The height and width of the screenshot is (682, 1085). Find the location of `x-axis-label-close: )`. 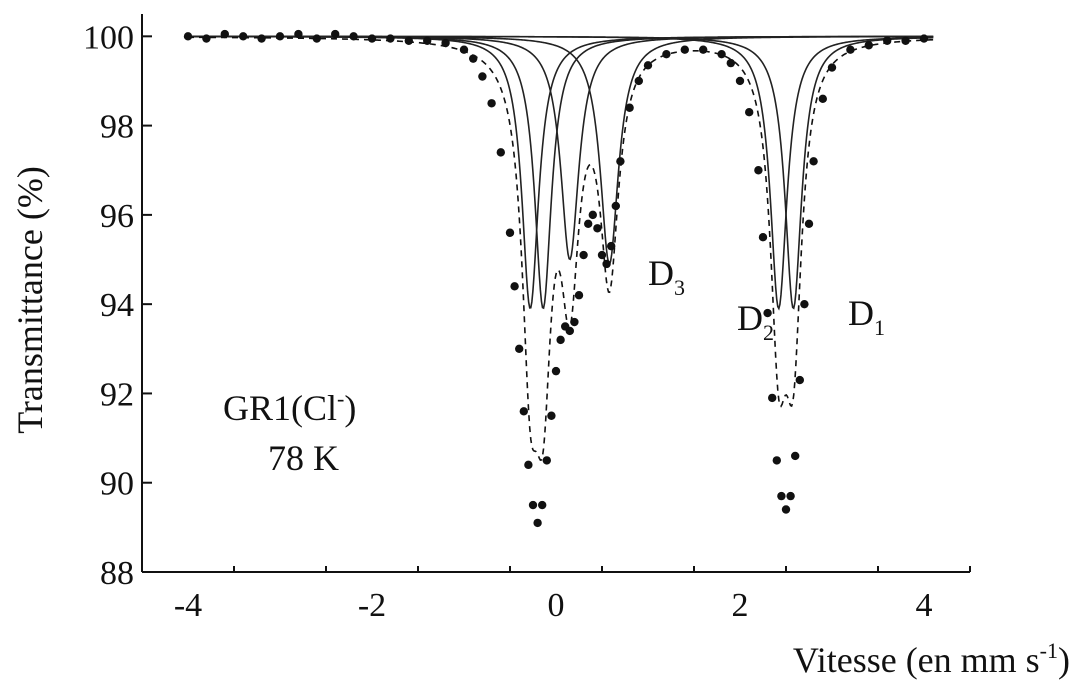

x-axis-label-close: ) is located at coordinates (1064, 660).